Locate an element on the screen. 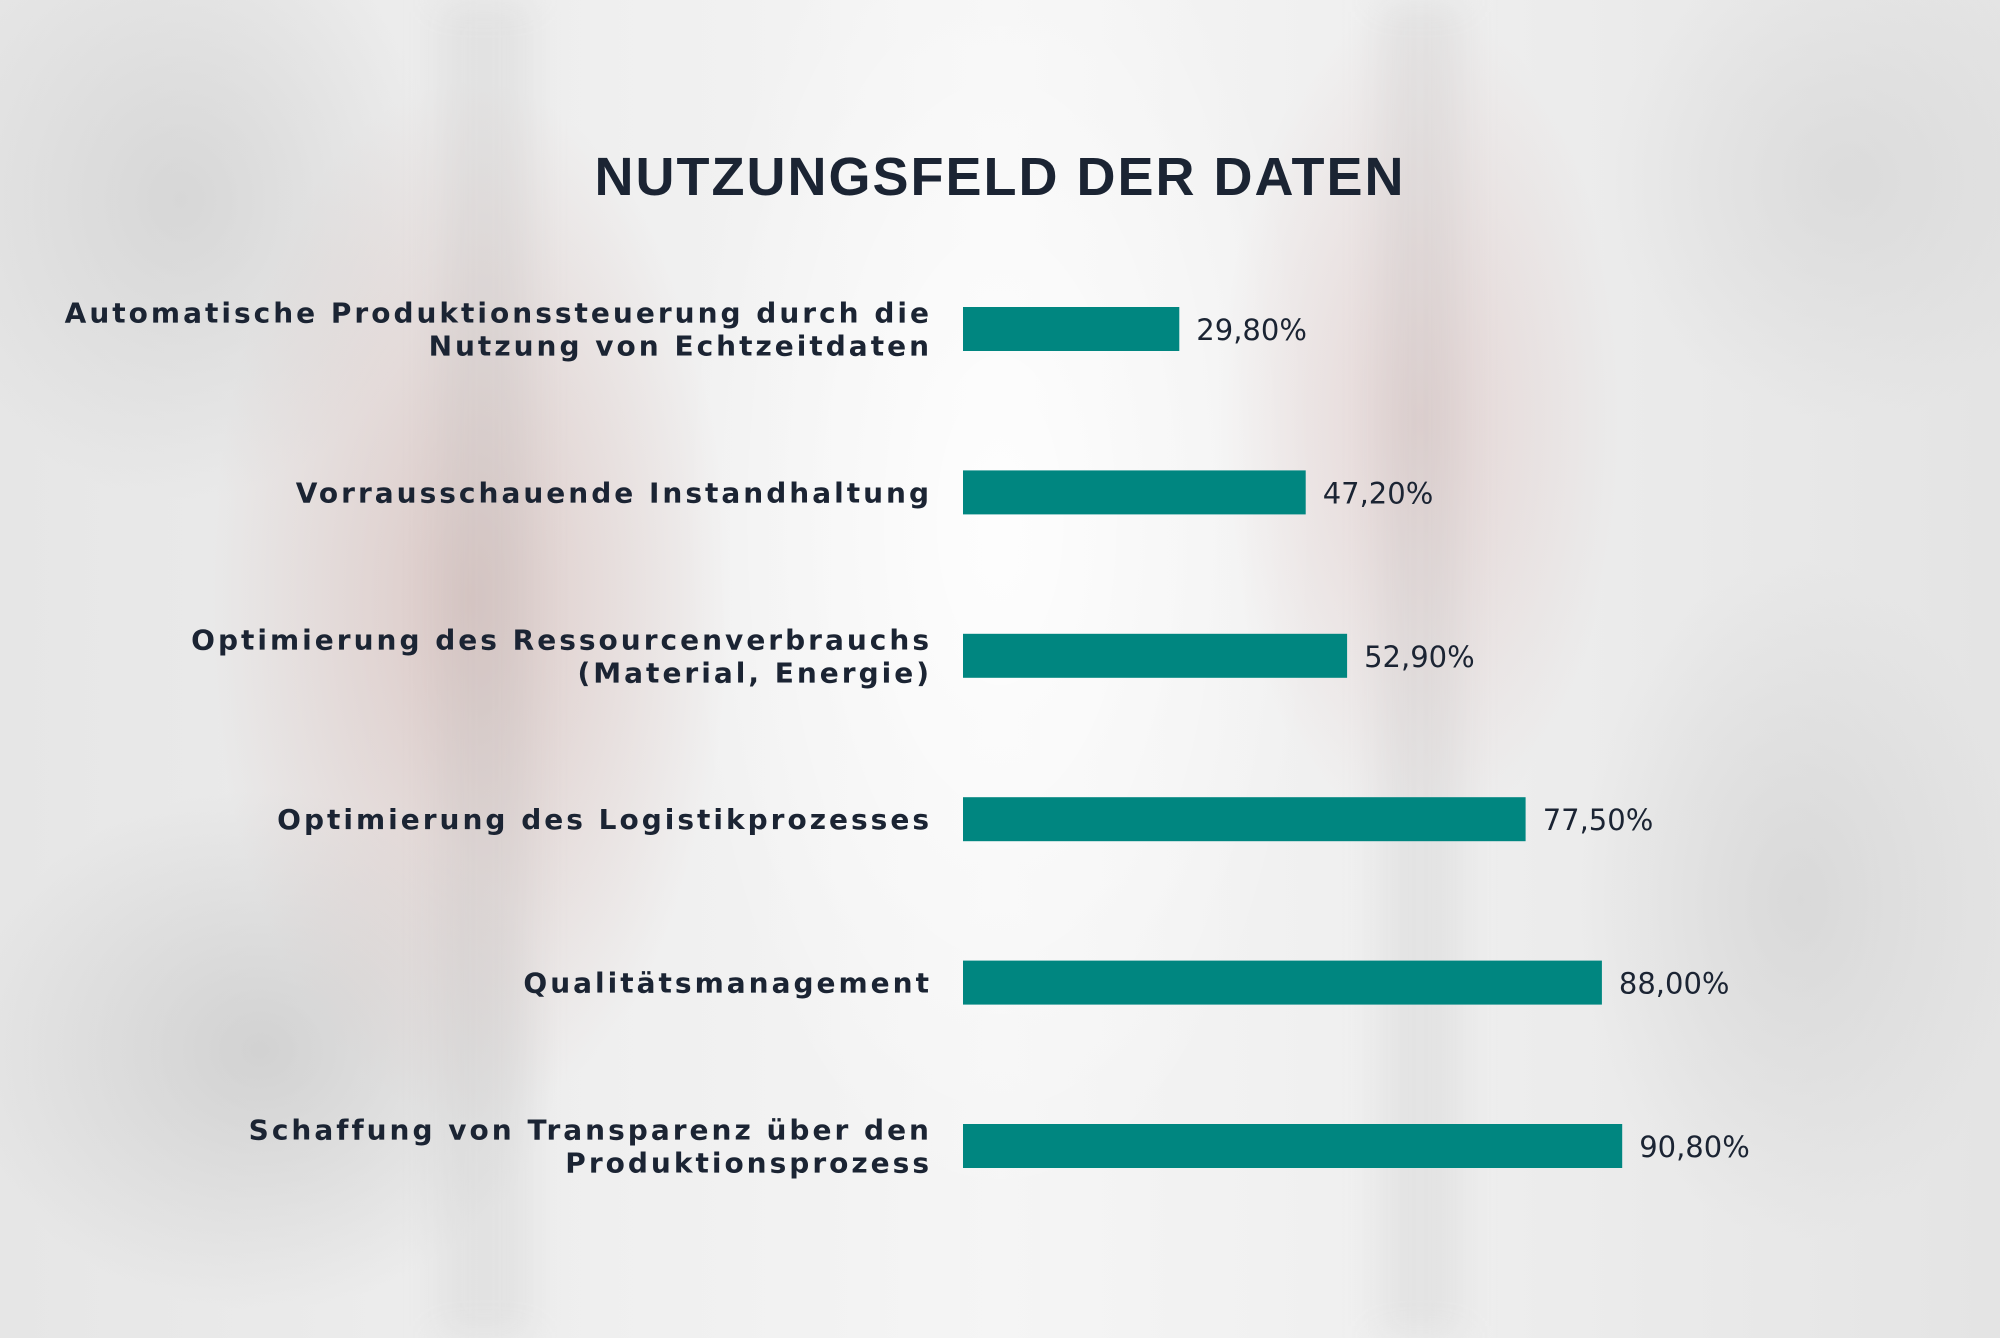 Image resolution: width=2000 pixels, height=1338 pixels. category-label: Produktionsprozess is located at coordinates (748, 1163).